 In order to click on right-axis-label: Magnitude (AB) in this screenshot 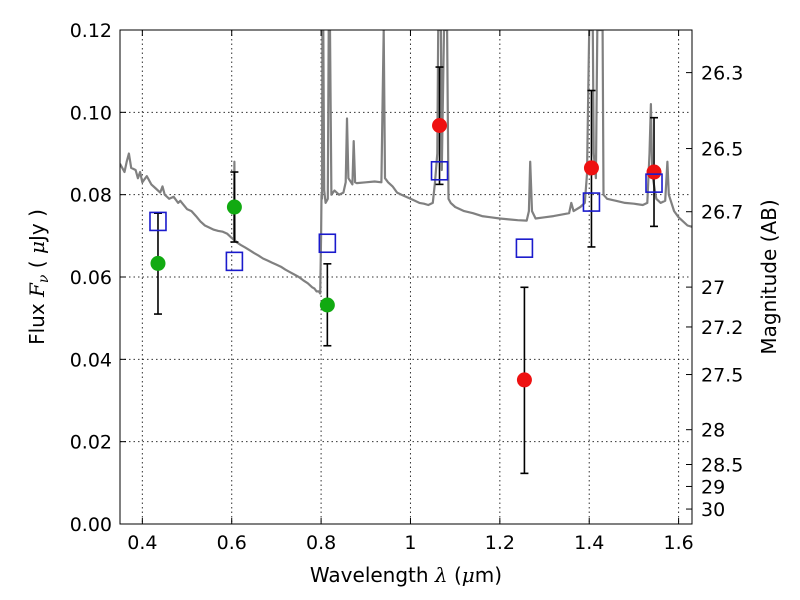, I will do `click(769, 276)`.